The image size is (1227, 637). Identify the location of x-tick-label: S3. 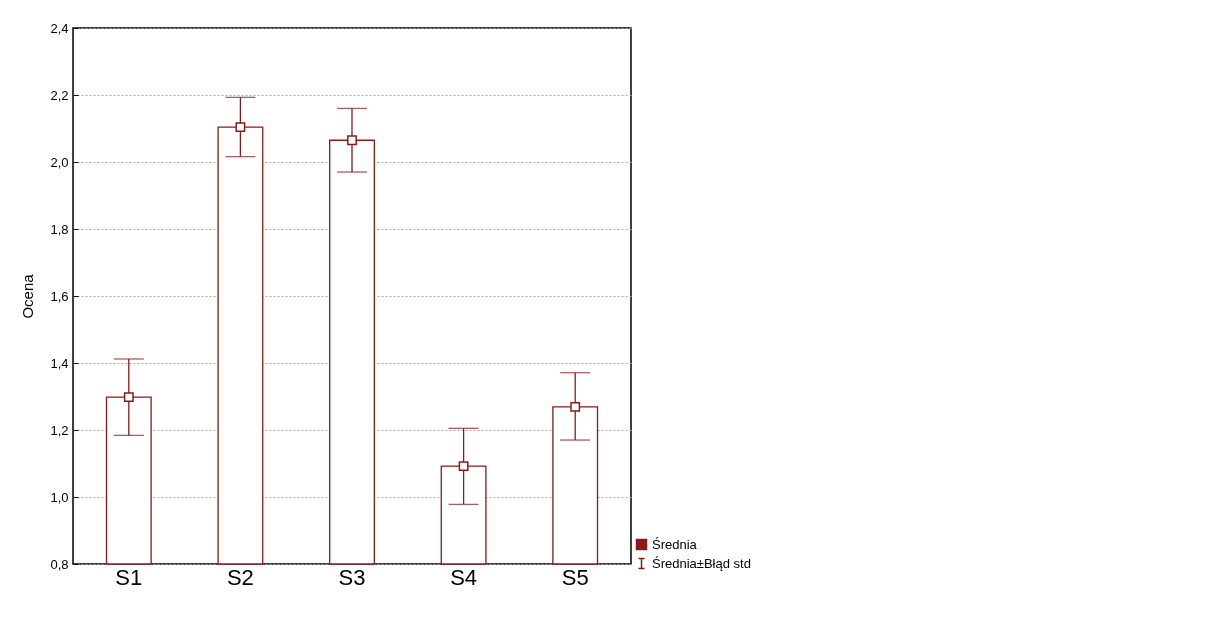
(352, 577).